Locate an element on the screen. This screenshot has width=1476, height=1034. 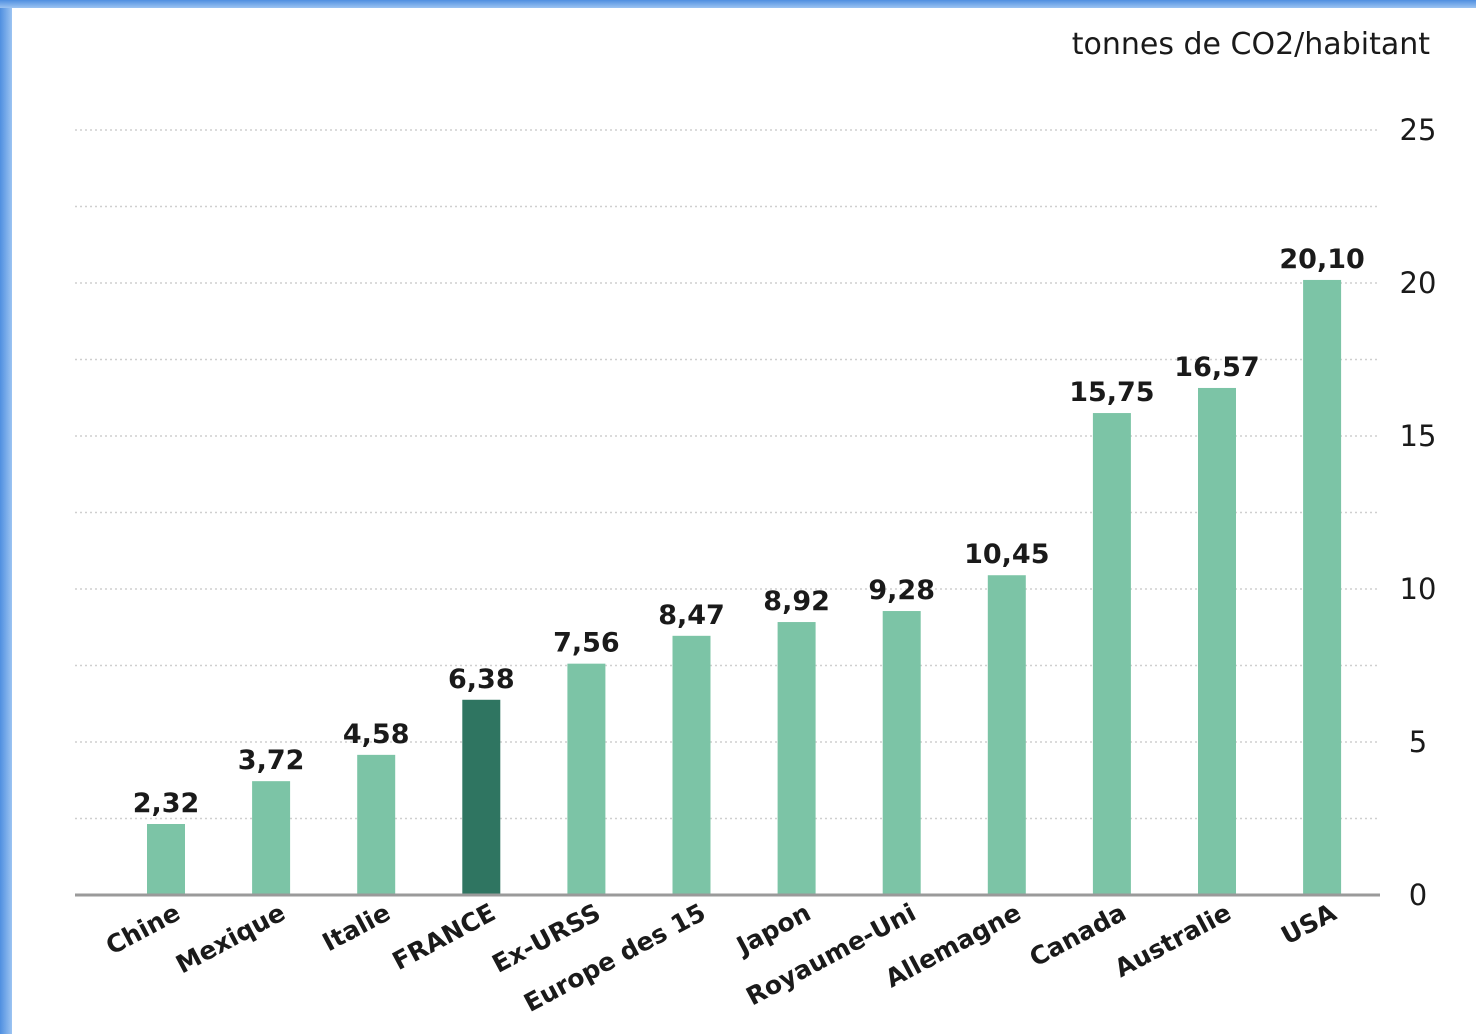
window-border-left is located at coordinates (6, 517).